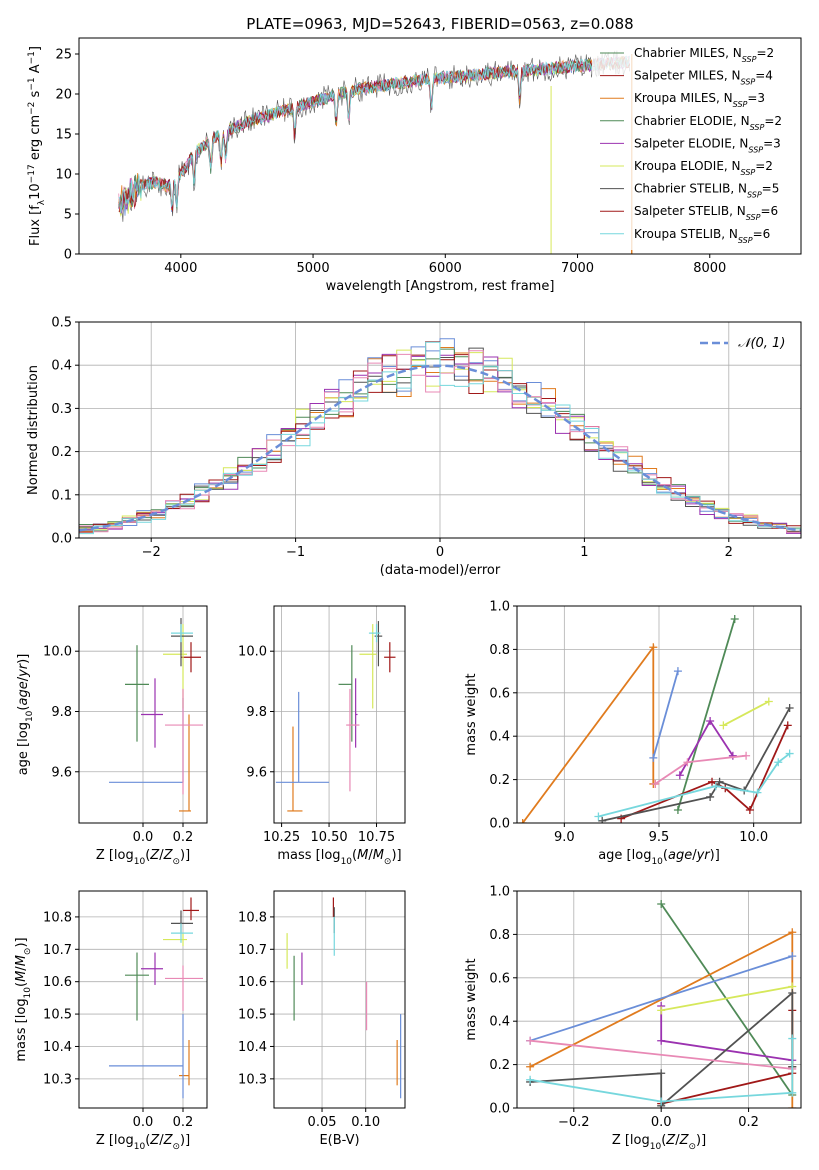 This screenshot has width=819, height=1170. I want to click on legend-label: Salpeter STELIB, NSSP=6, so click(706, 213).